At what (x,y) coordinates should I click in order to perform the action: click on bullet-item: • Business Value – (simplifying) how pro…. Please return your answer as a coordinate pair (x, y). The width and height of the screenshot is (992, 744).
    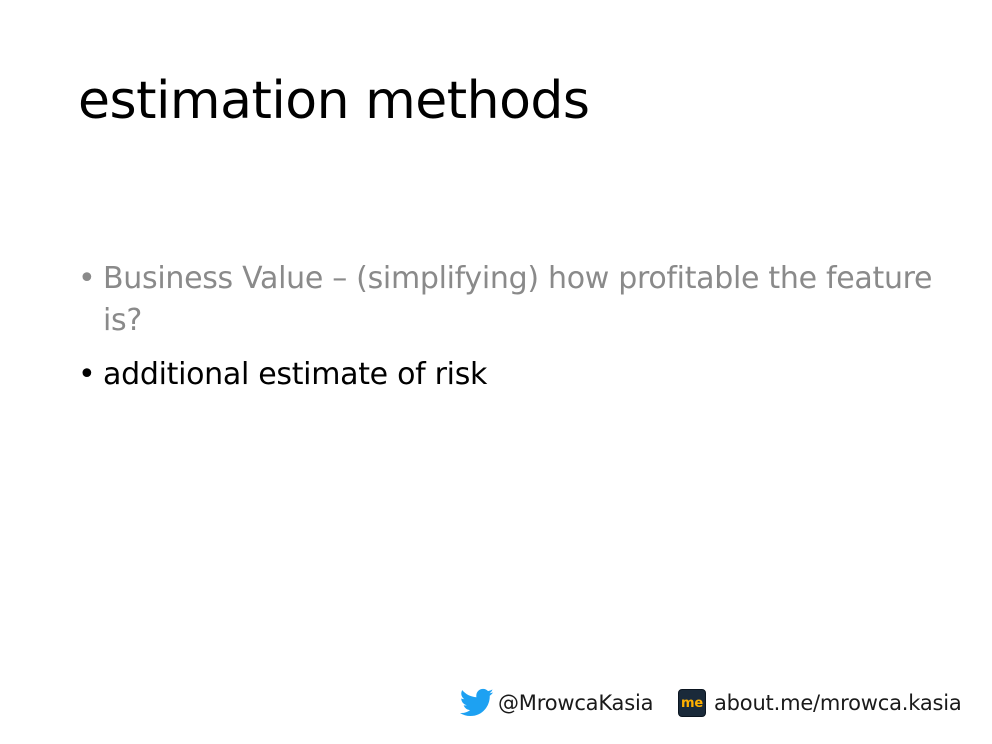
    Looking at the image, I should click on (508, 300).